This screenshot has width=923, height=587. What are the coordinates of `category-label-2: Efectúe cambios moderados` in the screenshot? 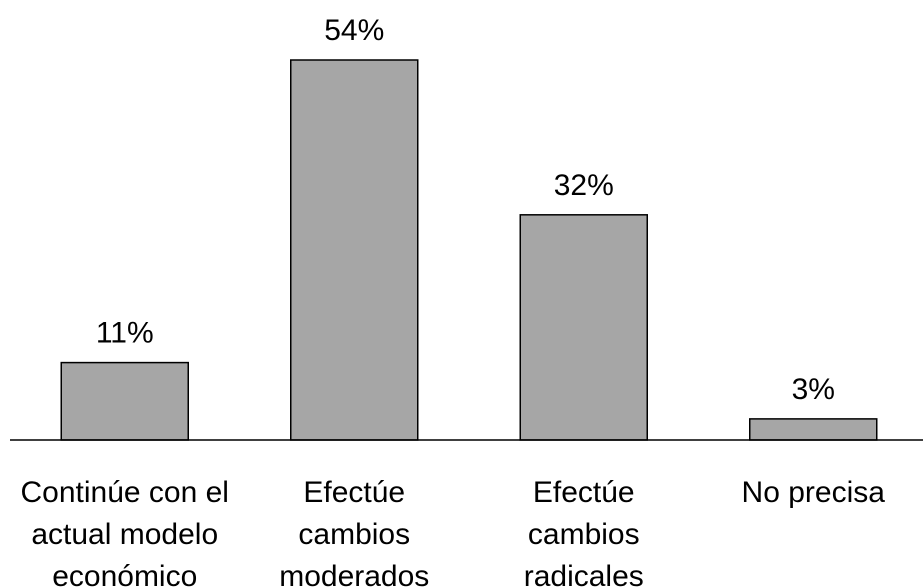 It's located at (354, 531).